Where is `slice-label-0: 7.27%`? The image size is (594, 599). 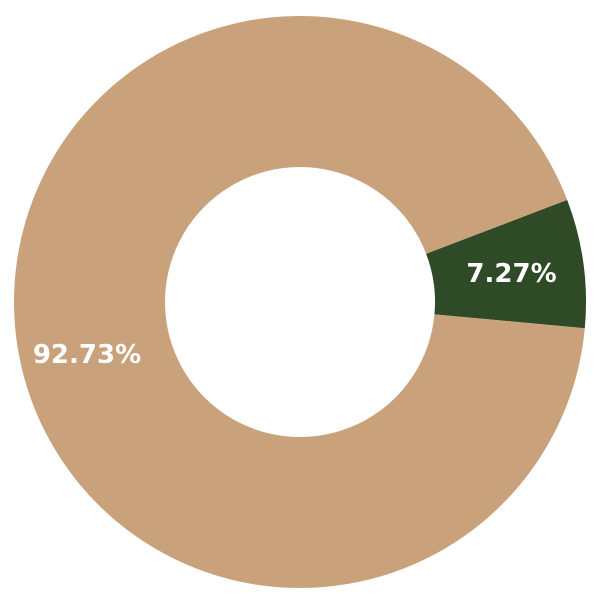 slice-label-0: 7.27% is located at coordinates (511, 274).